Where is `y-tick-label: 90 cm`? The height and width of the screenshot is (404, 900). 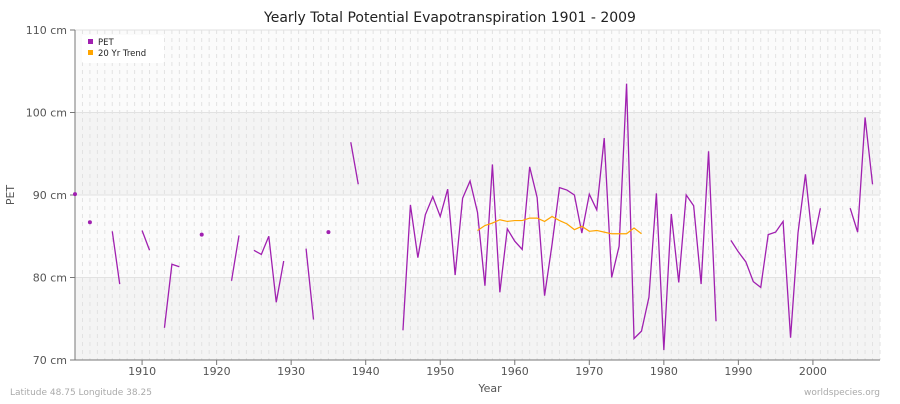
y-tick-label: 90 cm is located at coordinates (50, 195).